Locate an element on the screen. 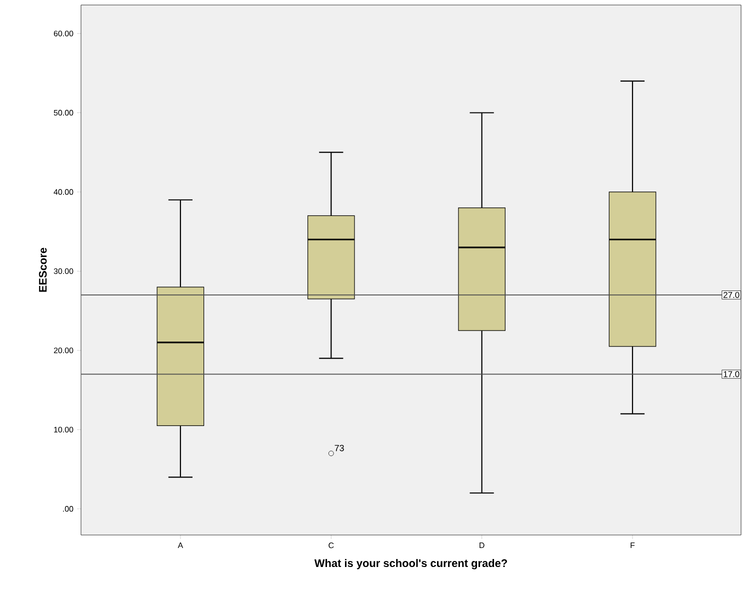 The image size is (742, 594). ref-line-label: 17.0 is located at coordinates (732, 374).